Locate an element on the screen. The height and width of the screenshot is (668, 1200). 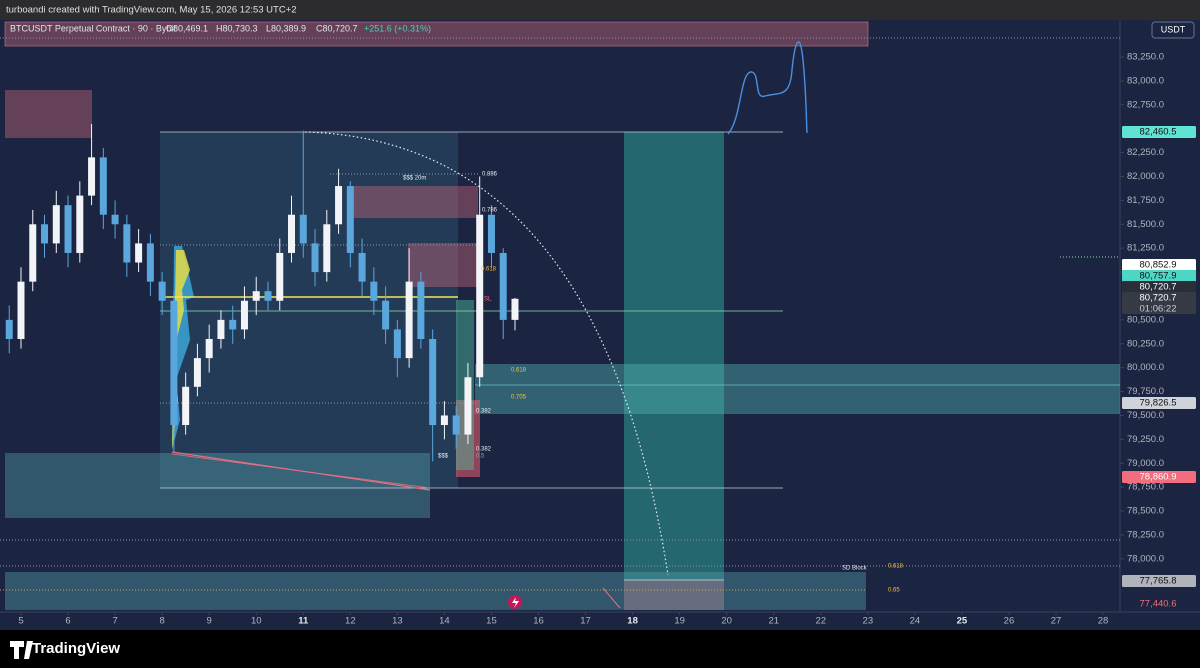
currency: USDT is located at coordinates (1173, 29).